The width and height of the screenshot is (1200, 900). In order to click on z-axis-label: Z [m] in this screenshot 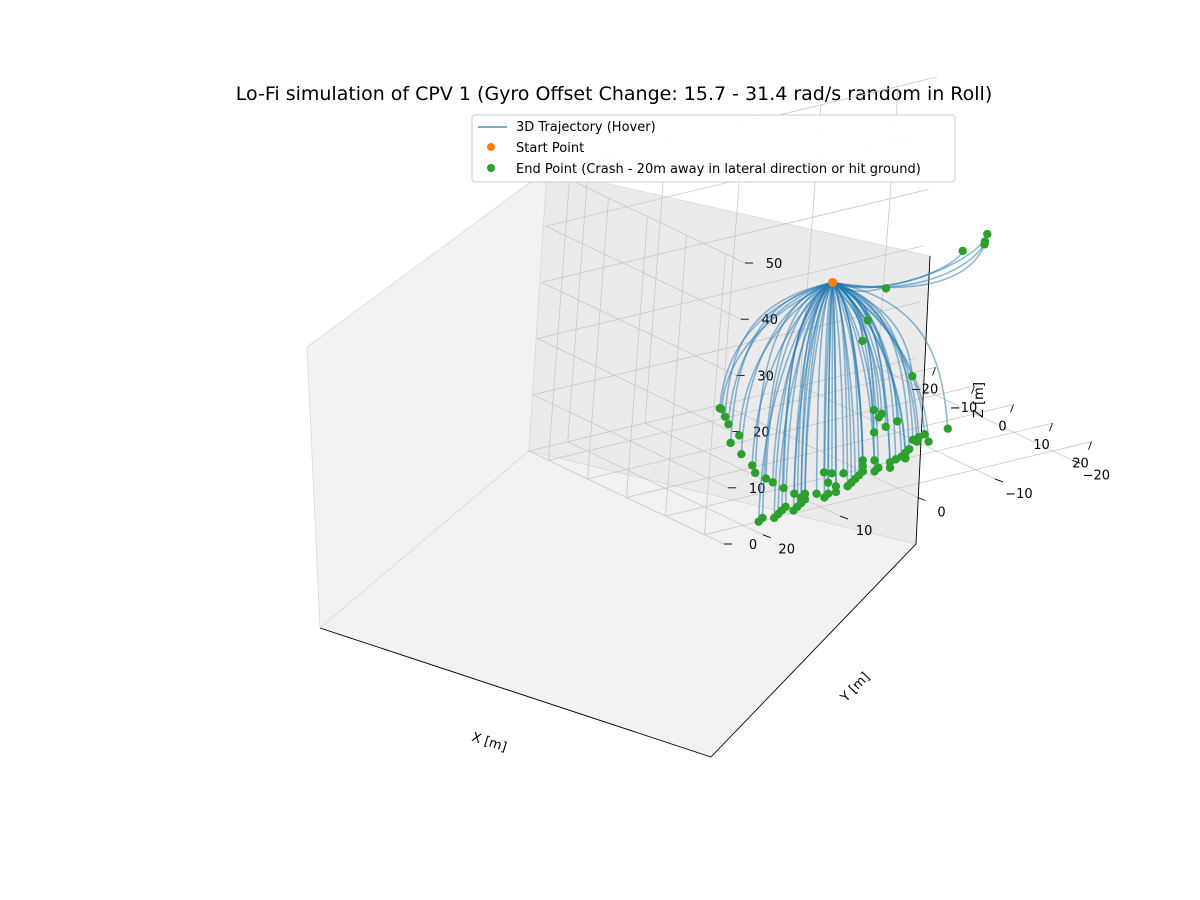, I will do `click(979, 400)`.